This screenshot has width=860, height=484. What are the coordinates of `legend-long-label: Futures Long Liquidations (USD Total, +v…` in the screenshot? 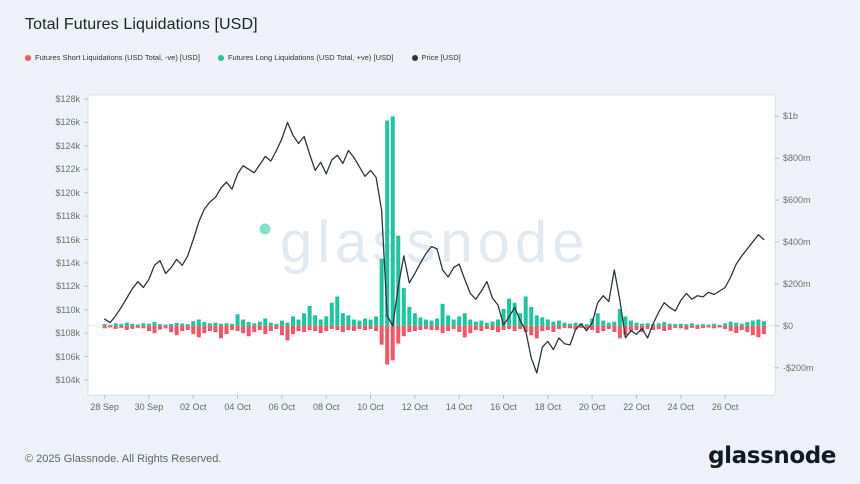 It's located at (310, 57).